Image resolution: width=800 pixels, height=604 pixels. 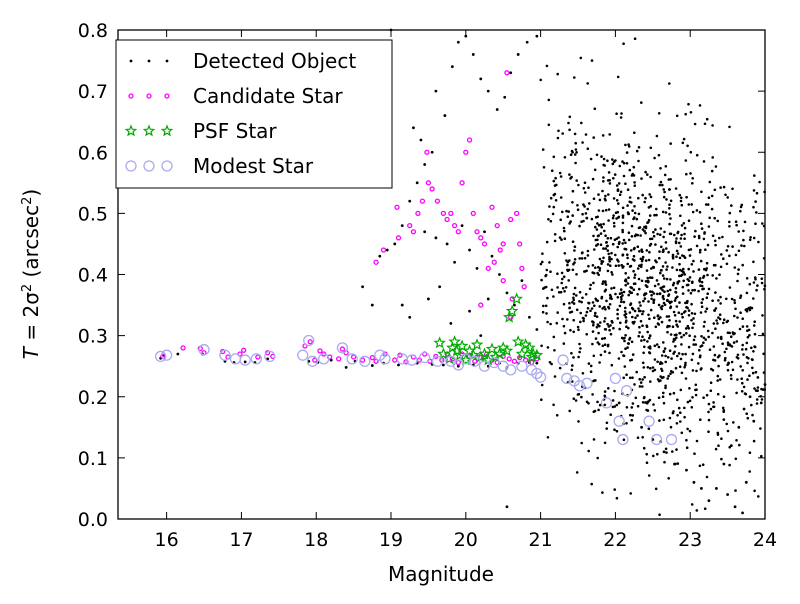 I want to click on x-tick-label: 23, so click(x=690, y=540).